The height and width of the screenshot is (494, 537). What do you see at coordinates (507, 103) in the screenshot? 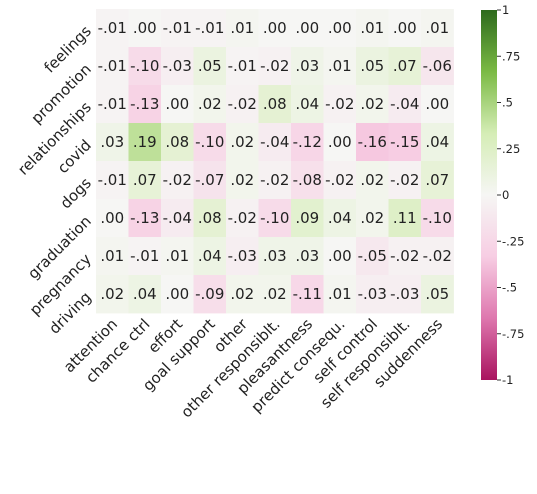
I see `colorbar-tick-label: .5` at bounding box center [507, 103].